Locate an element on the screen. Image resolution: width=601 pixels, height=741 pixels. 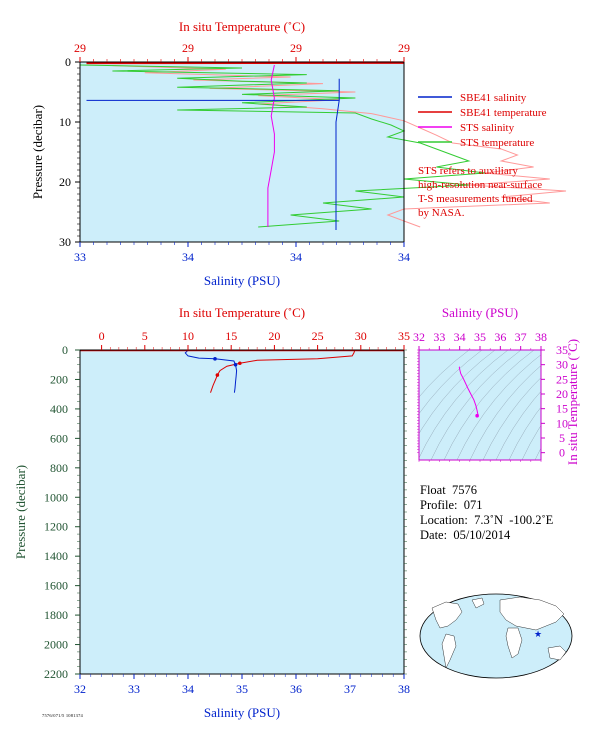
full-depth-salinity-tick-label: 34 is located at coordinates (188, 689).